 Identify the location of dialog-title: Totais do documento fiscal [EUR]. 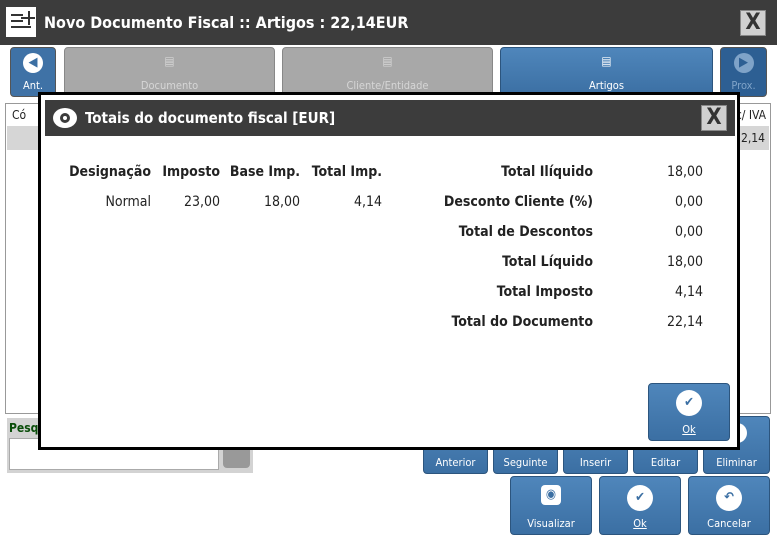
(210, 118).